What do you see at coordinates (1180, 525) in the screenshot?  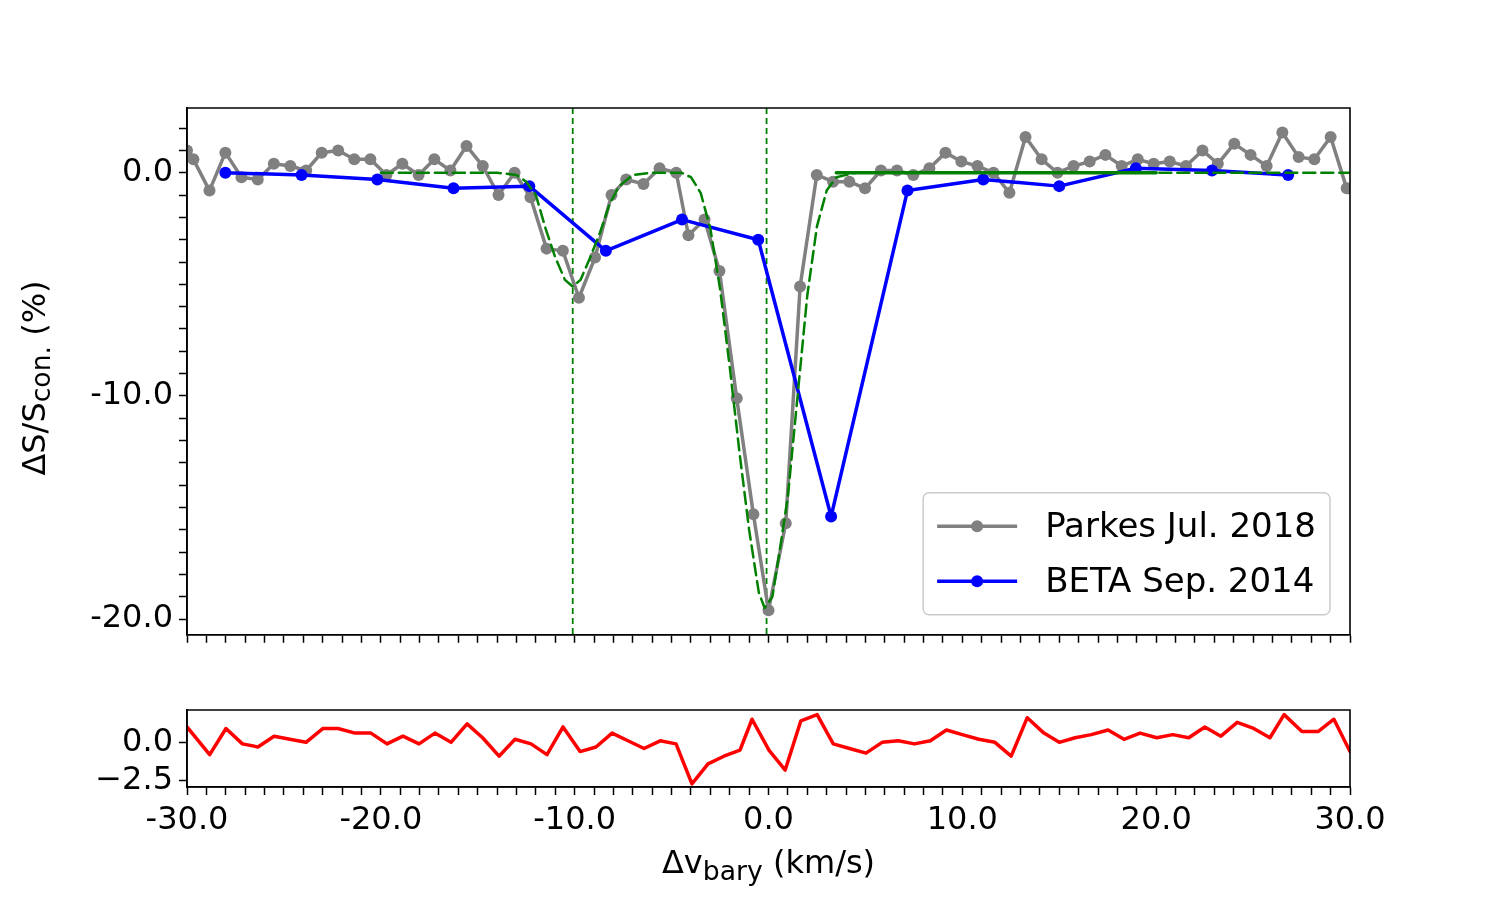 I see `legend-label: Parkes Jul. 2018` at bounding box center [1180, 525].